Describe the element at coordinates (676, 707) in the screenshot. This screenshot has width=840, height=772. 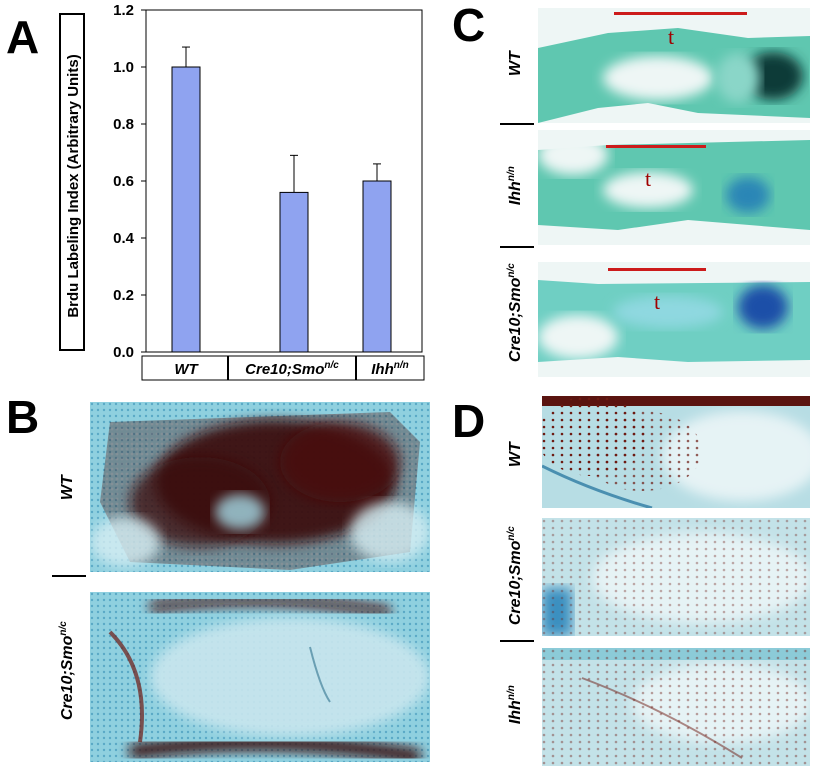
I see `micrograph-d-ihh` at that location.